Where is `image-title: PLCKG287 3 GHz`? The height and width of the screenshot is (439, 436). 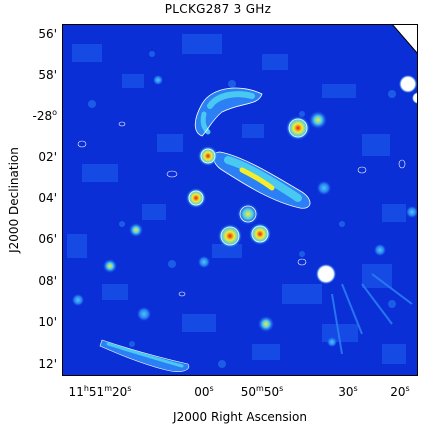
image-title: PLCKG287 3 GHz is located at coordinates (218, 9).